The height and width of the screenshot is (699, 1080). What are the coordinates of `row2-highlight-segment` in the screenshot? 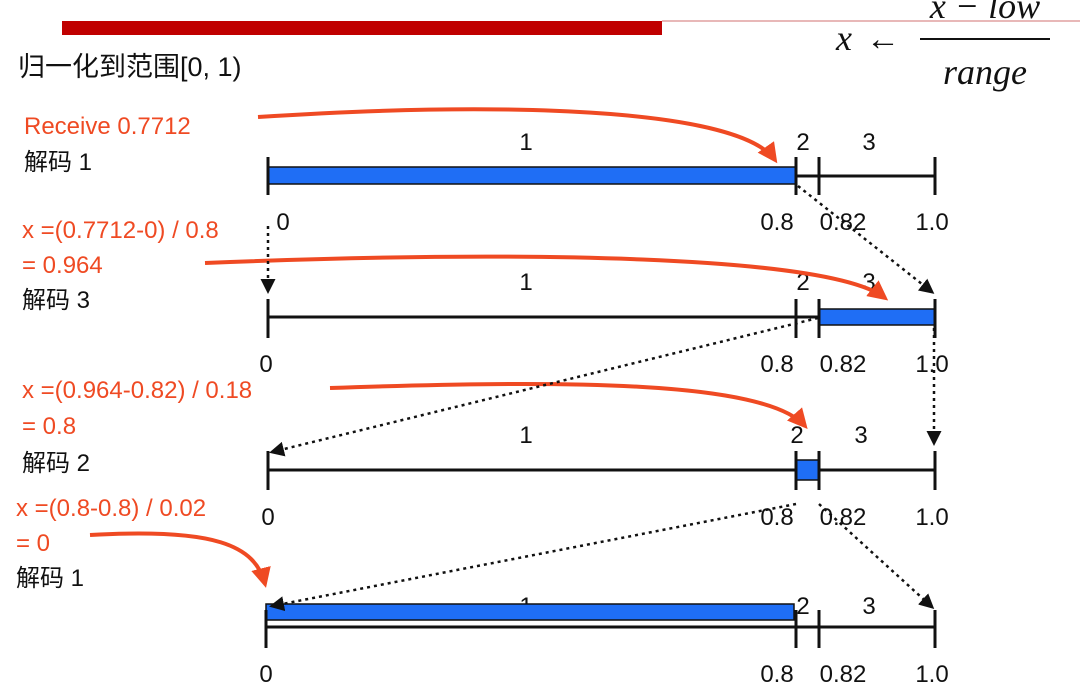 It's located at (877, 317).